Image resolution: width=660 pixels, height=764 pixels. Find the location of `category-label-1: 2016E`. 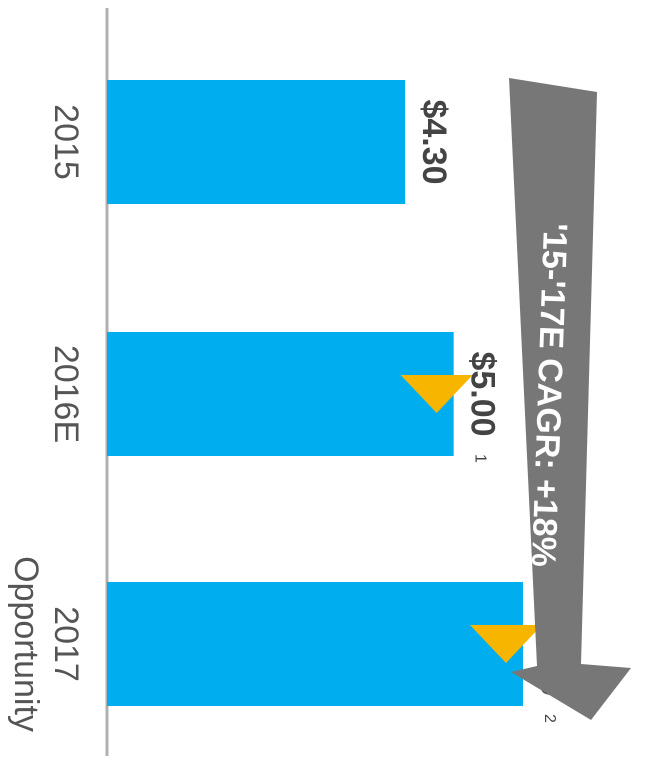

category-label-1: 2016E is located at coordinates (66, 394).